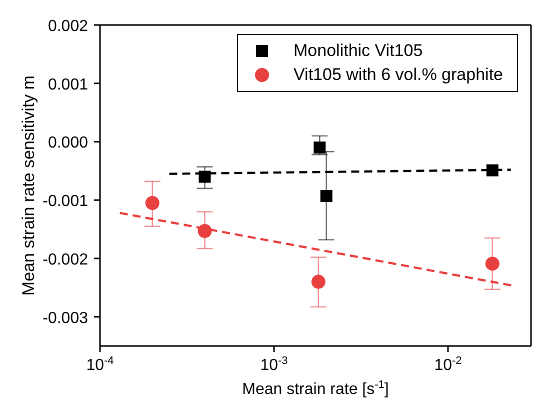 This screenshot has width=540, height=412. What do you see at coordinates (68, 85) in the screenshot?
I see `y-tick-label: 0.001` at bounding box center [68, 85].